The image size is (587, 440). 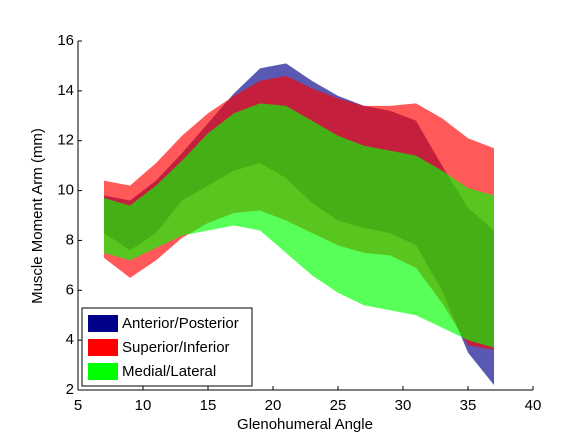 I want to click on y-axis-label: Muscle Moment Arm (mm), so click(x=37, y=216).